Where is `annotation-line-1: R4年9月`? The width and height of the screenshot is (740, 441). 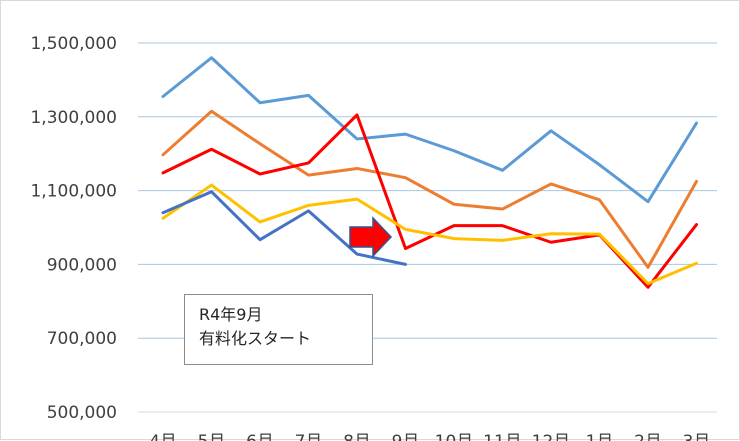 annotation-line-1: R4年9月 is located at coordinates (231, 314).